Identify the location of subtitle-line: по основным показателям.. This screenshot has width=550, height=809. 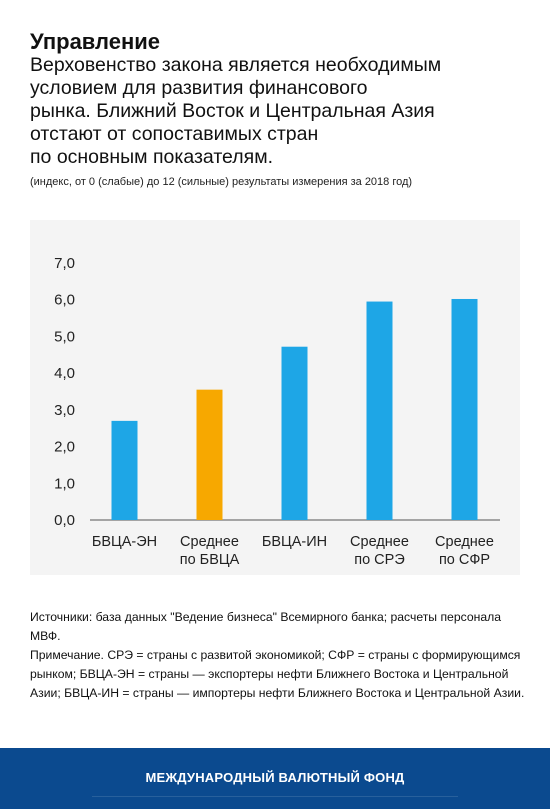
(152, 157).